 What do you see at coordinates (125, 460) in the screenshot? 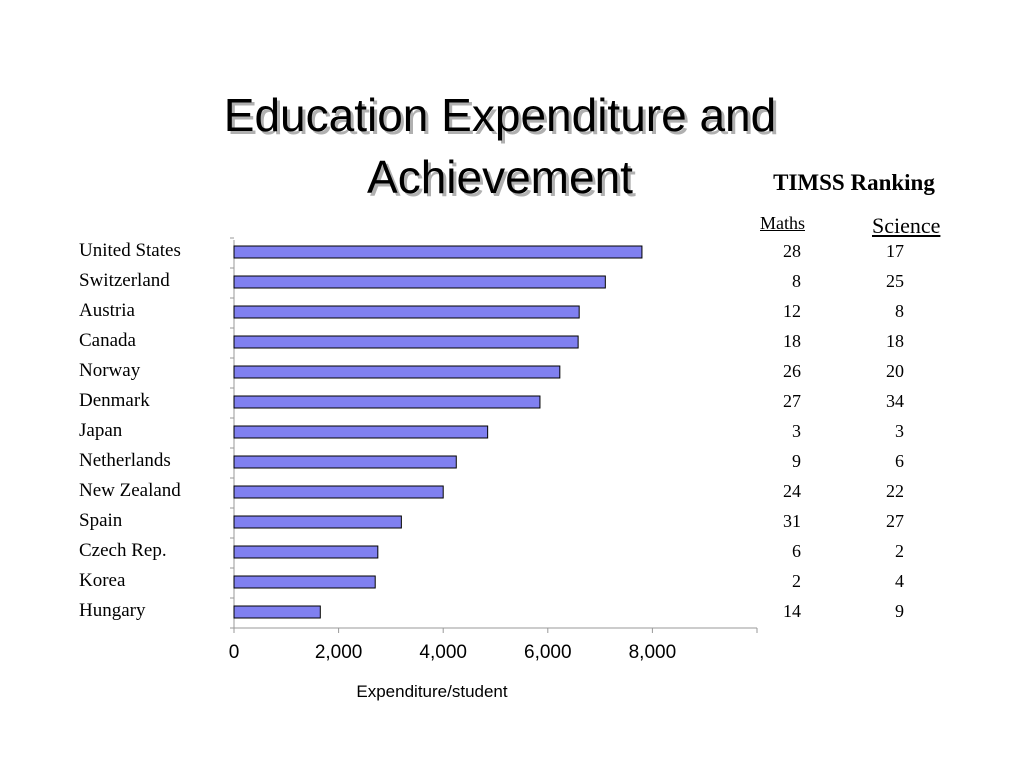
I see `country-label: Netherlands` at bounding box center [125, 460].